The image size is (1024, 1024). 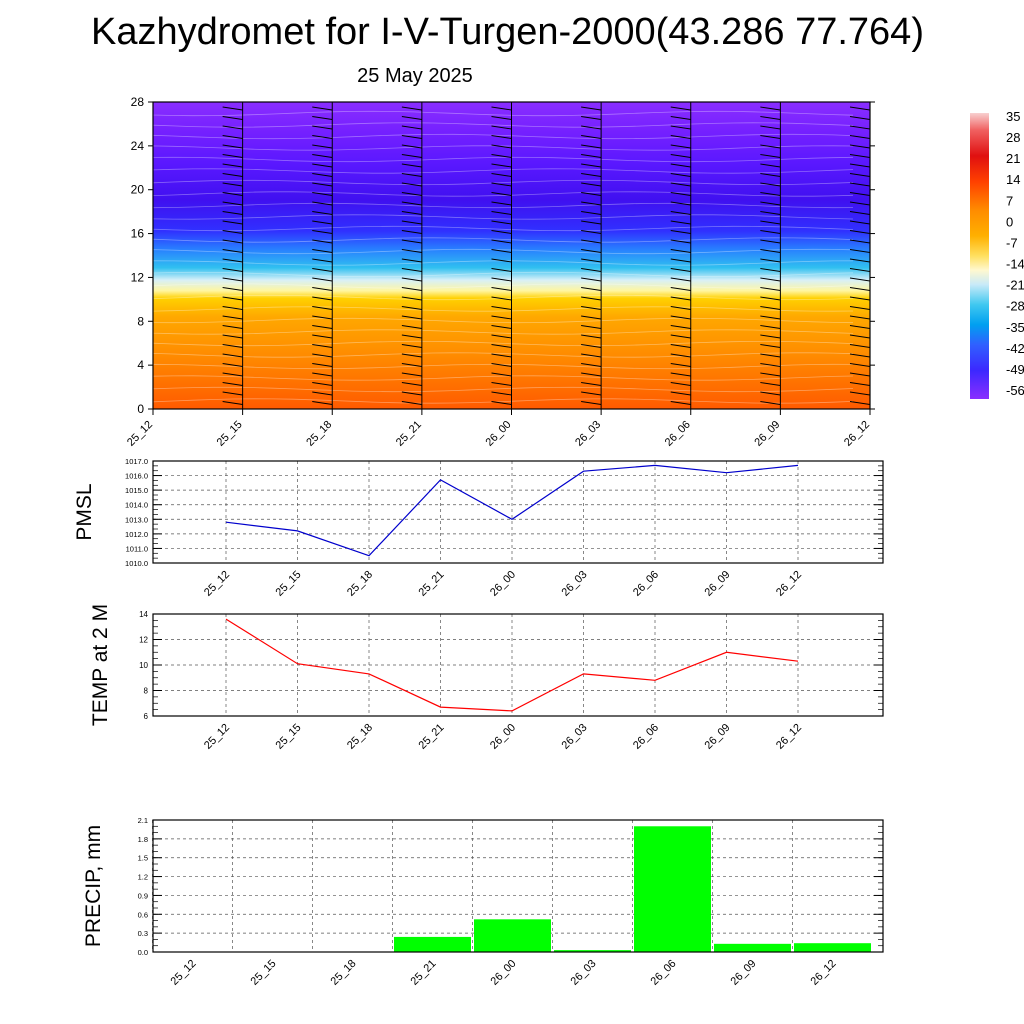 I want to click on y-tick-label: 24, so click(x=138, y=146).